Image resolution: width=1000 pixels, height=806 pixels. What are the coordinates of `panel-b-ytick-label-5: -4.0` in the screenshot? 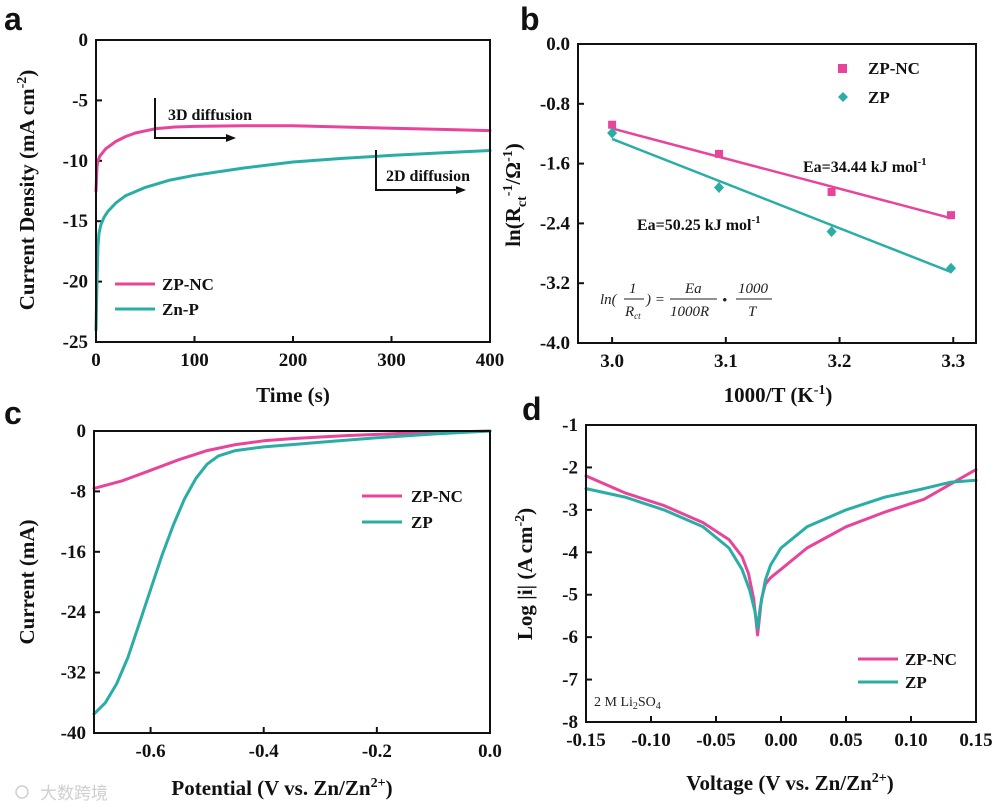 It's located at (555, 343).